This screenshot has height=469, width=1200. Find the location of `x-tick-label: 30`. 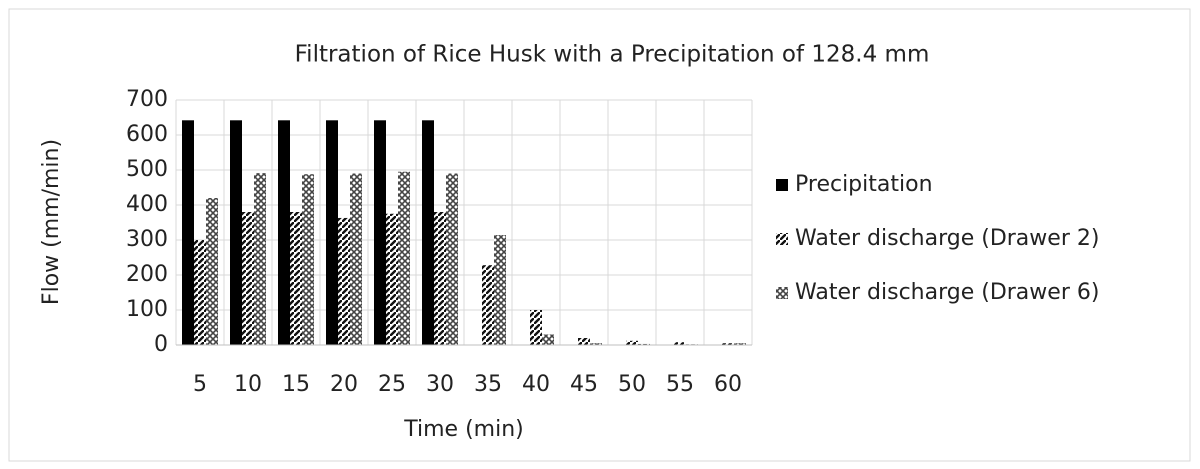

x-tick-label: 30 is located at coordinates (440, 384).